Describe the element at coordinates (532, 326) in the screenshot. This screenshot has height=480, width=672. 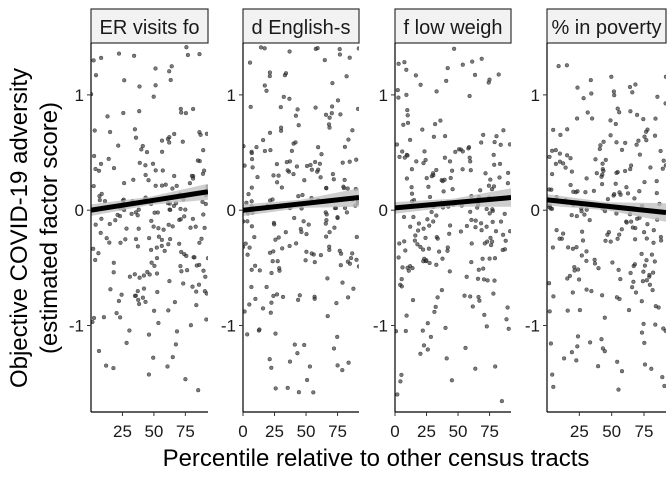
I see `y-tick-label: -1` at that location.